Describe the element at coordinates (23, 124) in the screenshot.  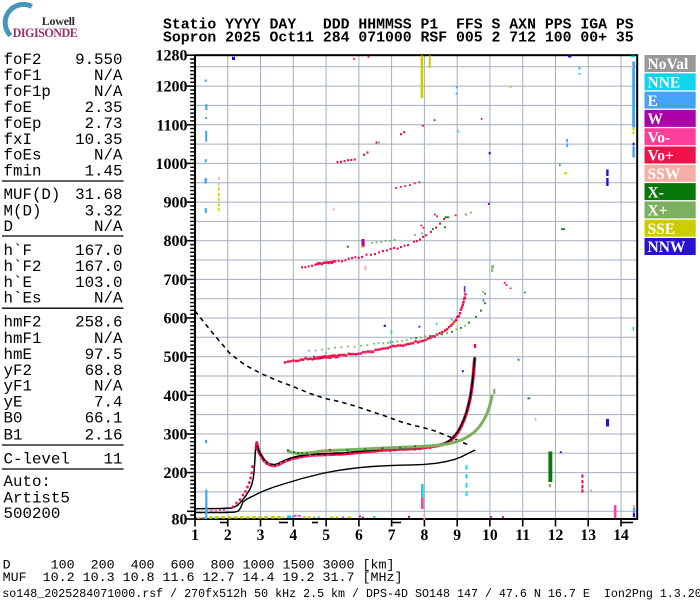
I see `svg-text: foEp` at that location.